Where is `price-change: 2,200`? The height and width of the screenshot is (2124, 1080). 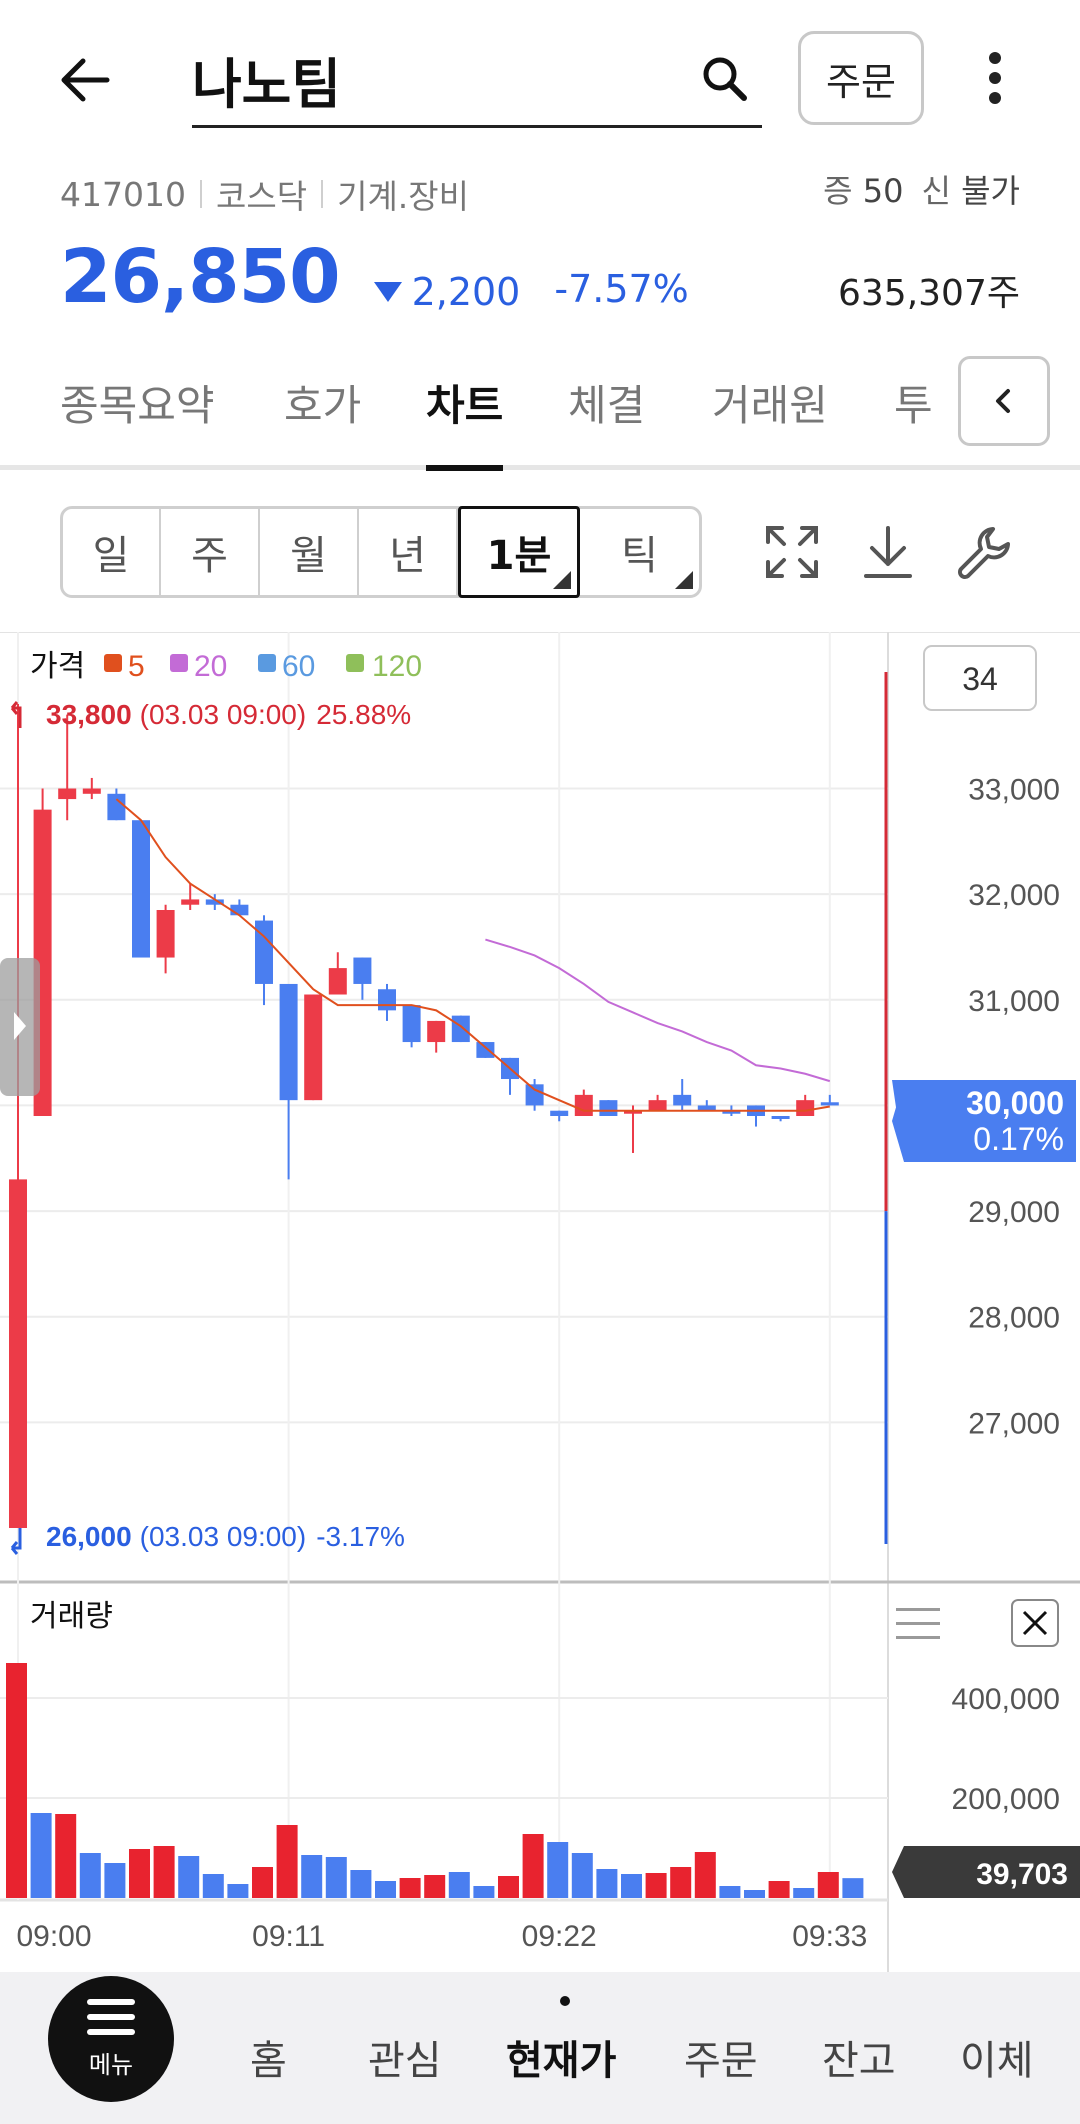
price-change: 2,200 is located at coordinates (447, 292).